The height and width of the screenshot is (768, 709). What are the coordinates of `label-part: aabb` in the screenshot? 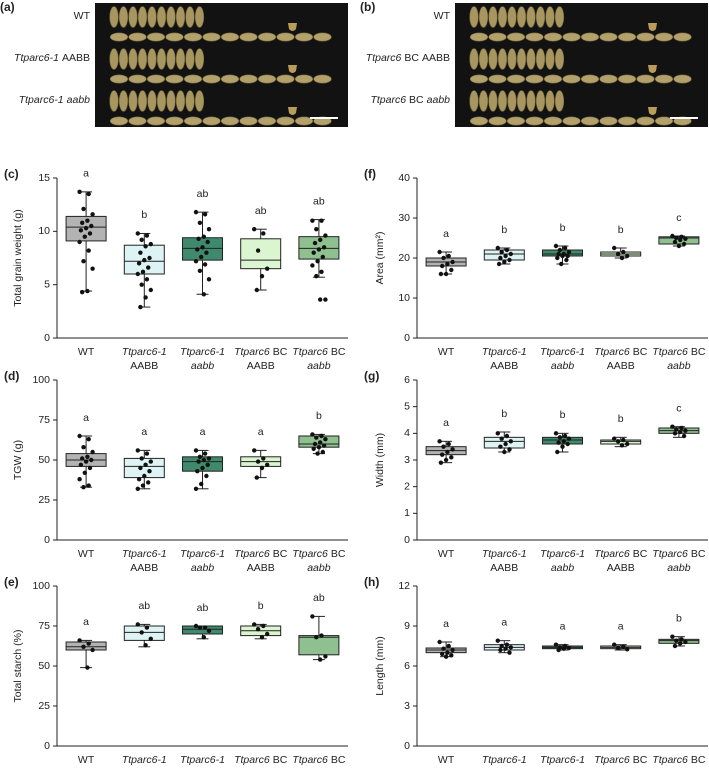 It's located at (79, 100).